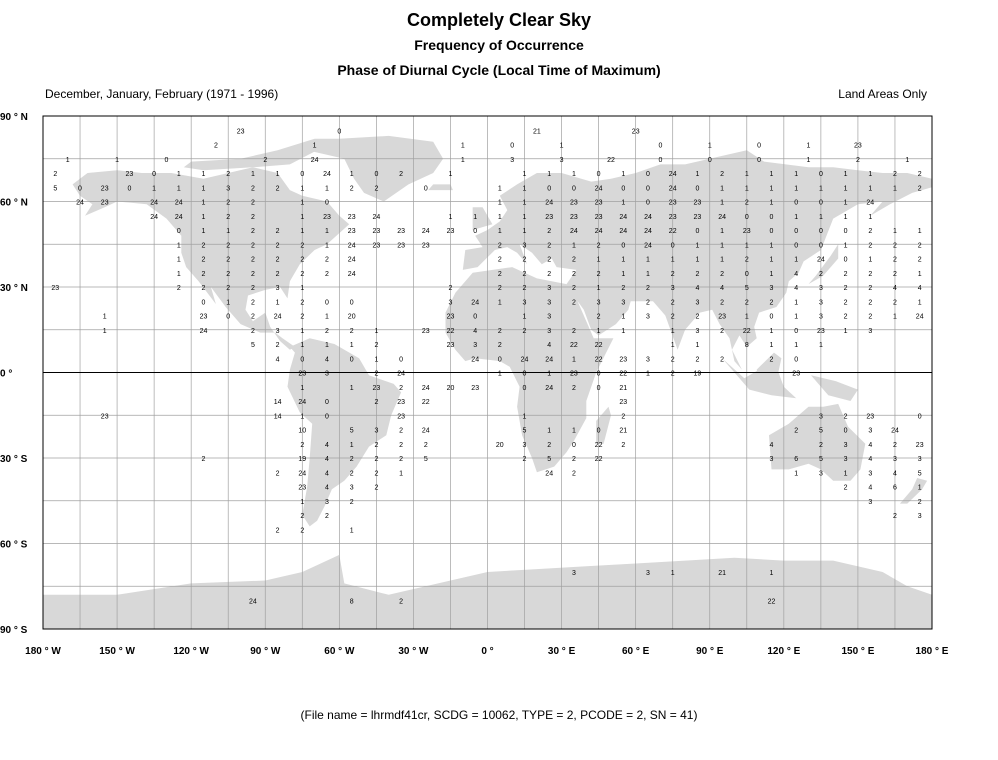 This screenshot has height=760, width=998. Describe the element at coordinates (43, 651) in the screenshot. I see `lon-tick-label: 180 ° W` at that location.